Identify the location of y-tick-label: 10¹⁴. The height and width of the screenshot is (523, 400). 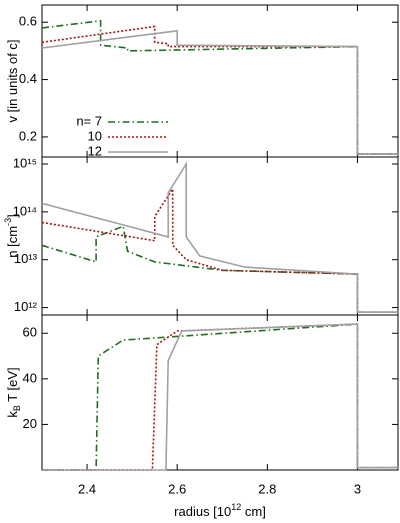
(25, 210).